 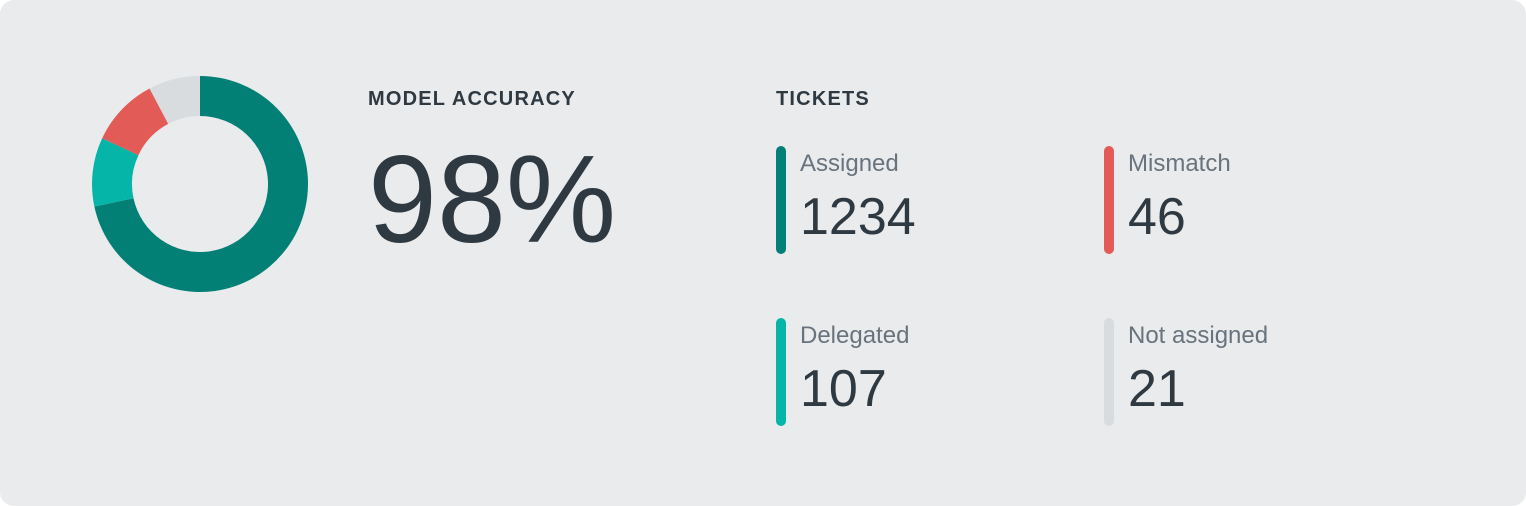 I want to click on tickets-donut-chart, so click(x=200, y=184).